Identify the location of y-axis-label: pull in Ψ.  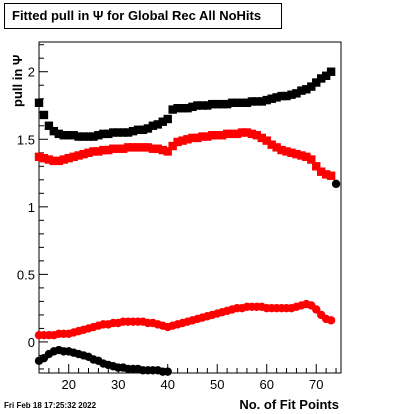
(17, 80).